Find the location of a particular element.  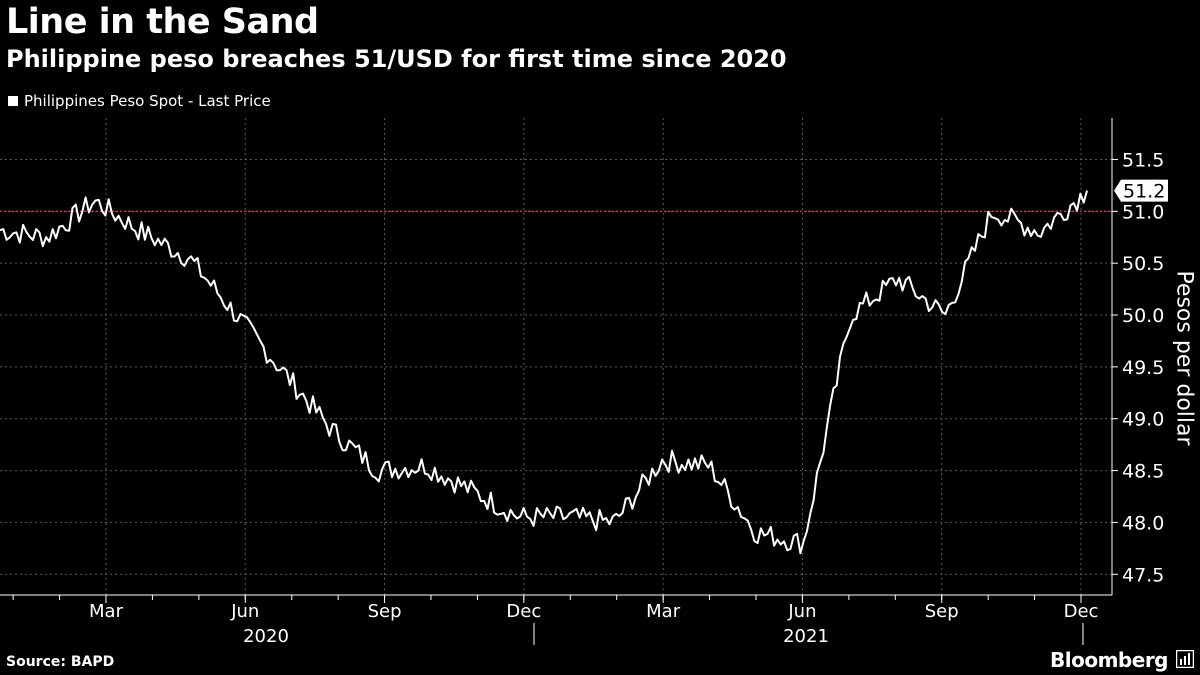

source-note: Source: BAPD is located at coordinates (60, 662).